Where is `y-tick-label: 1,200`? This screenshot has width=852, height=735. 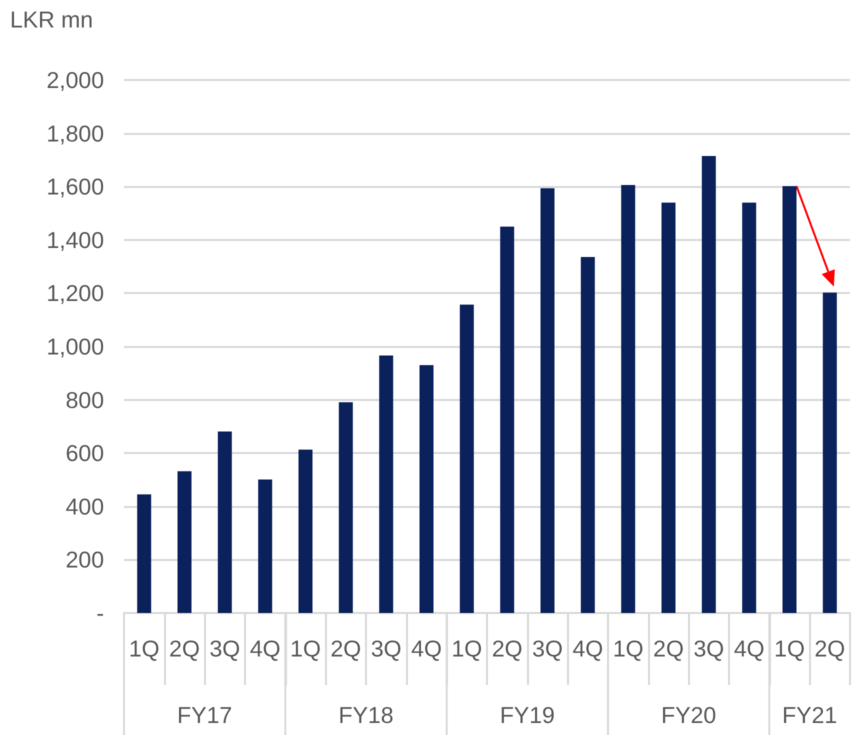 y-tick-label: 1,200 is located at coordinates (75, 293).